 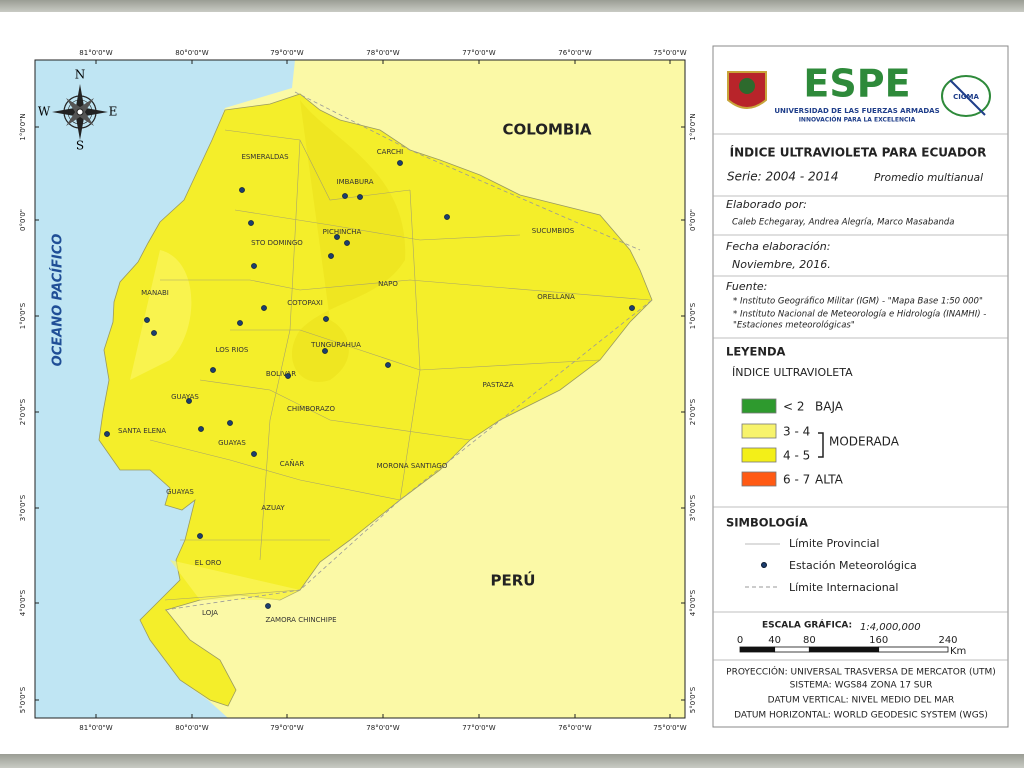 I want to click on uv-zone, so click(x=215, y=425).